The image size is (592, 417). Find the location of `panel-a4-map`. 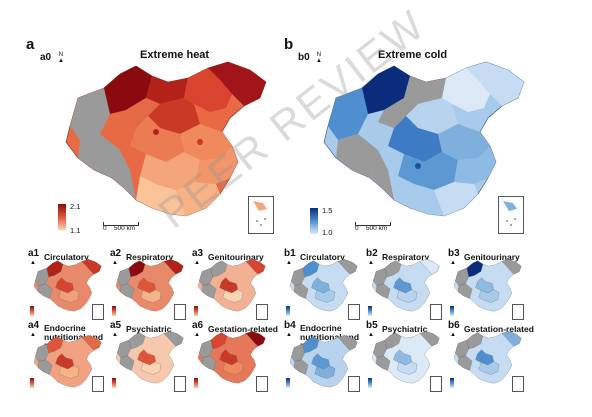

panel-a4-map is located at coordinates (67, 361).